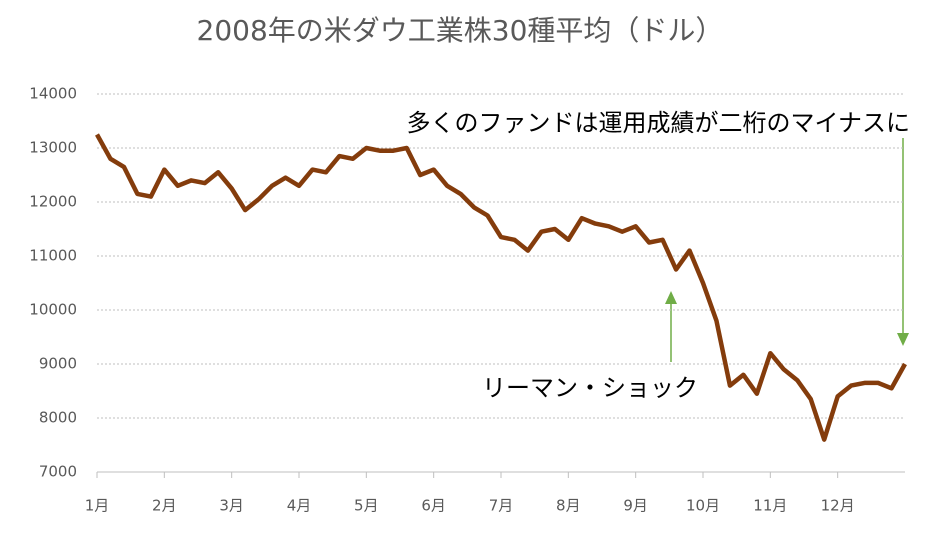 Image resolution: width=942 pixels, height=544 pixels. What do you see at coordinates (53, 256) in the screenshot?
I see `y-tick-label: 11000` at bounding box center [53, 256].